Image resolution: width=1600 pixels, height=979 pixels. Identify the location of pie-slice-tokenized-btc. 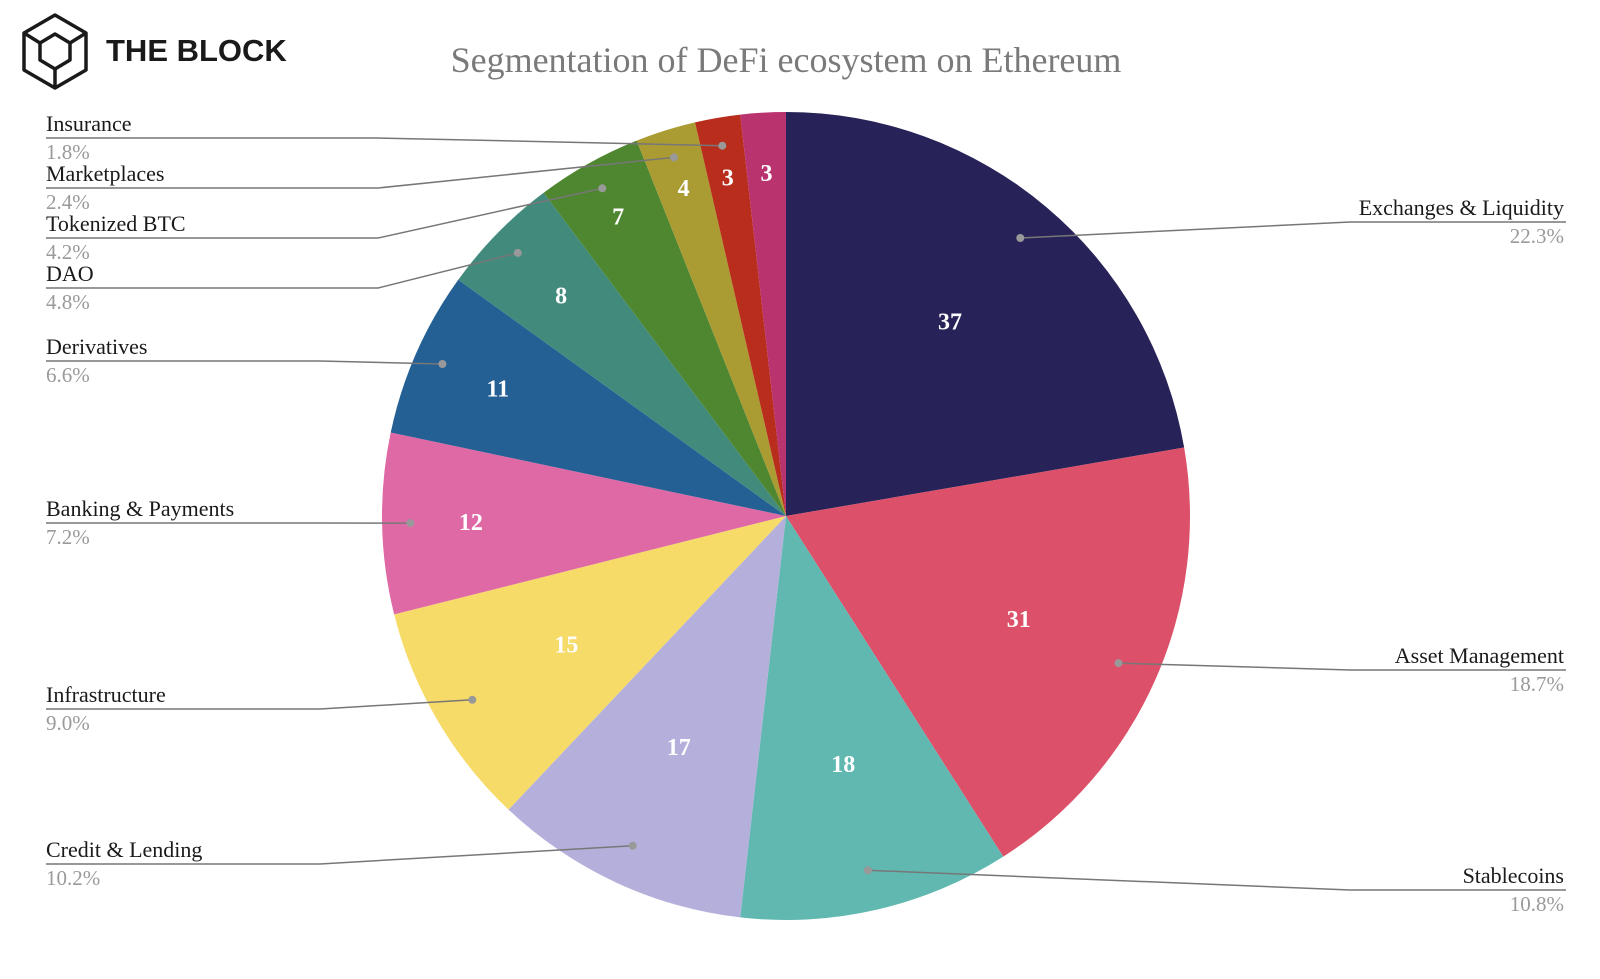
(664, 328).